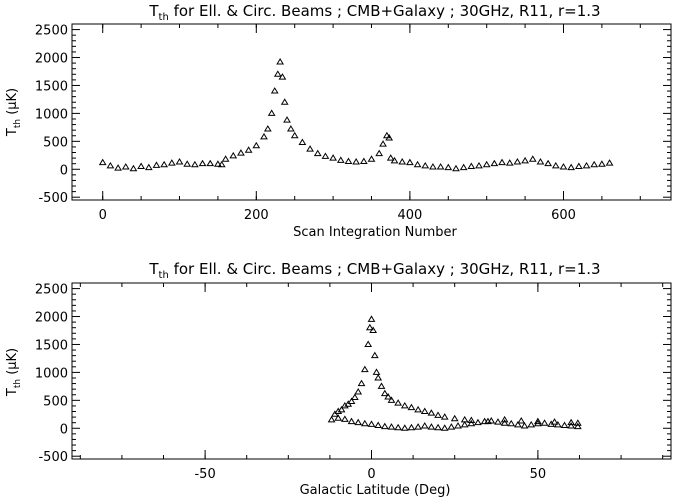  Describe the element at coordinates (55, 401) in the screenshot. I see `y-tick-label: 500` at that location.